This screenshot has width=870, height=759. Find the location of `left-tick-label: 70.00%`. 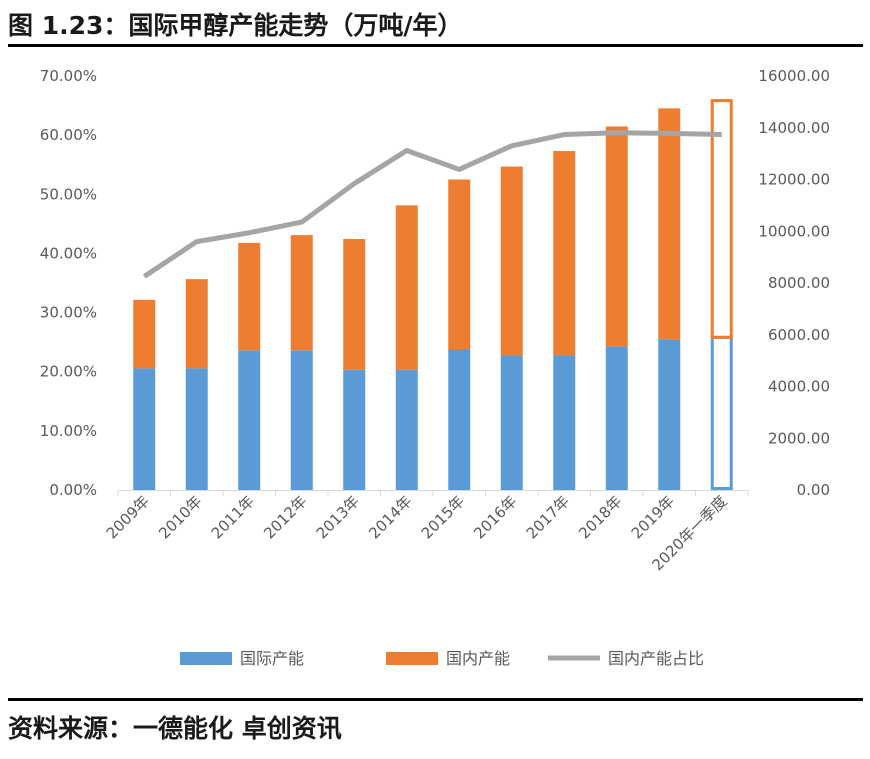

left-tick-label: 70.00% is located at coordinates (68, 76).